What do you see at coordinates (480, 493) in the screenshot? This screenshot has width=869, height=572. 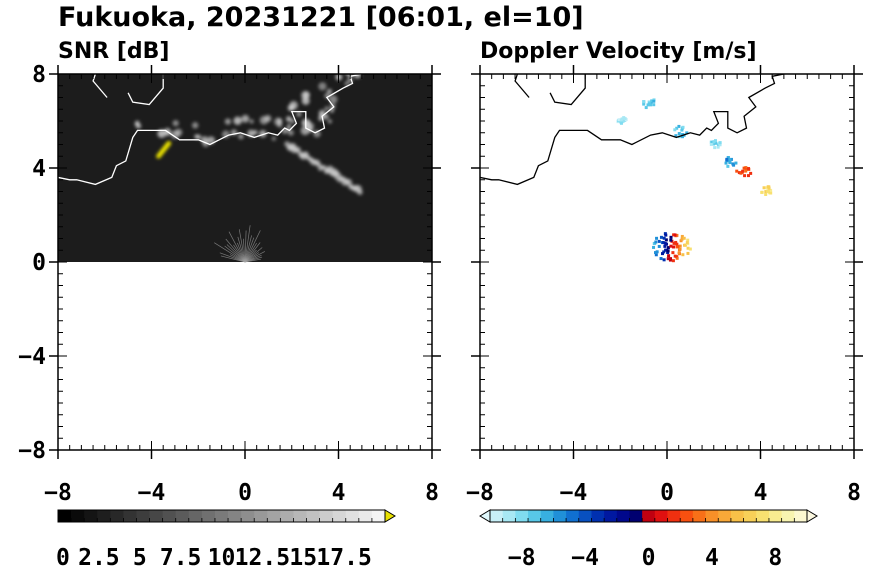 I see `doppler-x-tick-label: −8` at bounding box center [480, 493].